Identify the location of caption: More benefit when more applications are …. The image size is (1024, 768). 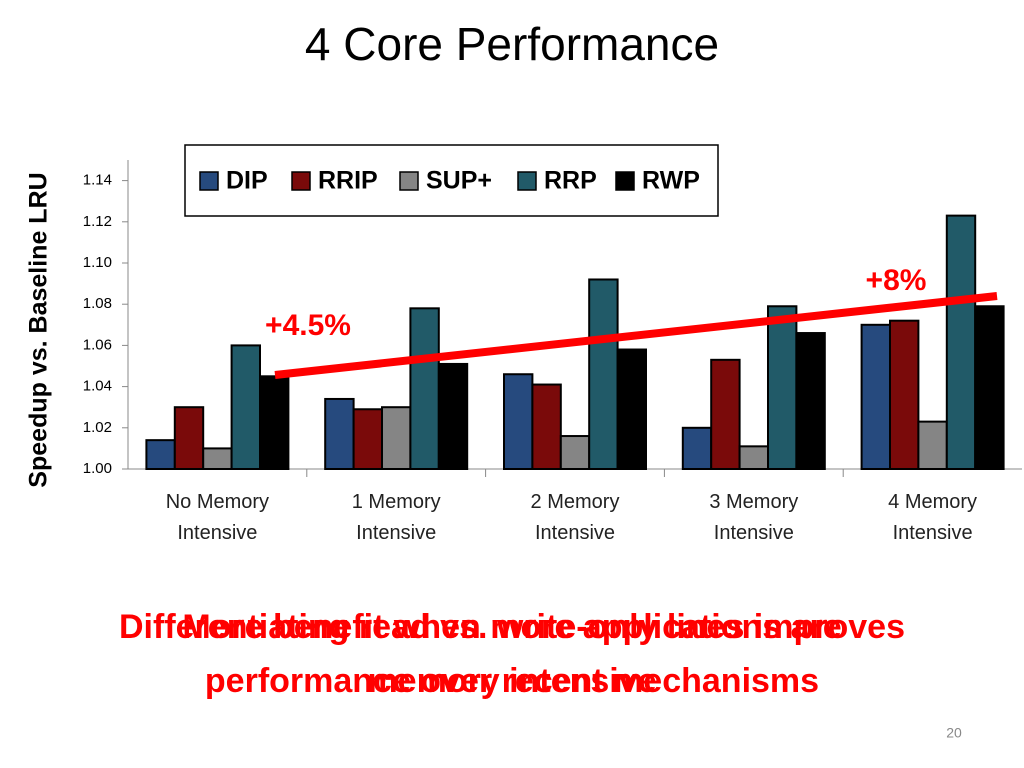
(512, 654).